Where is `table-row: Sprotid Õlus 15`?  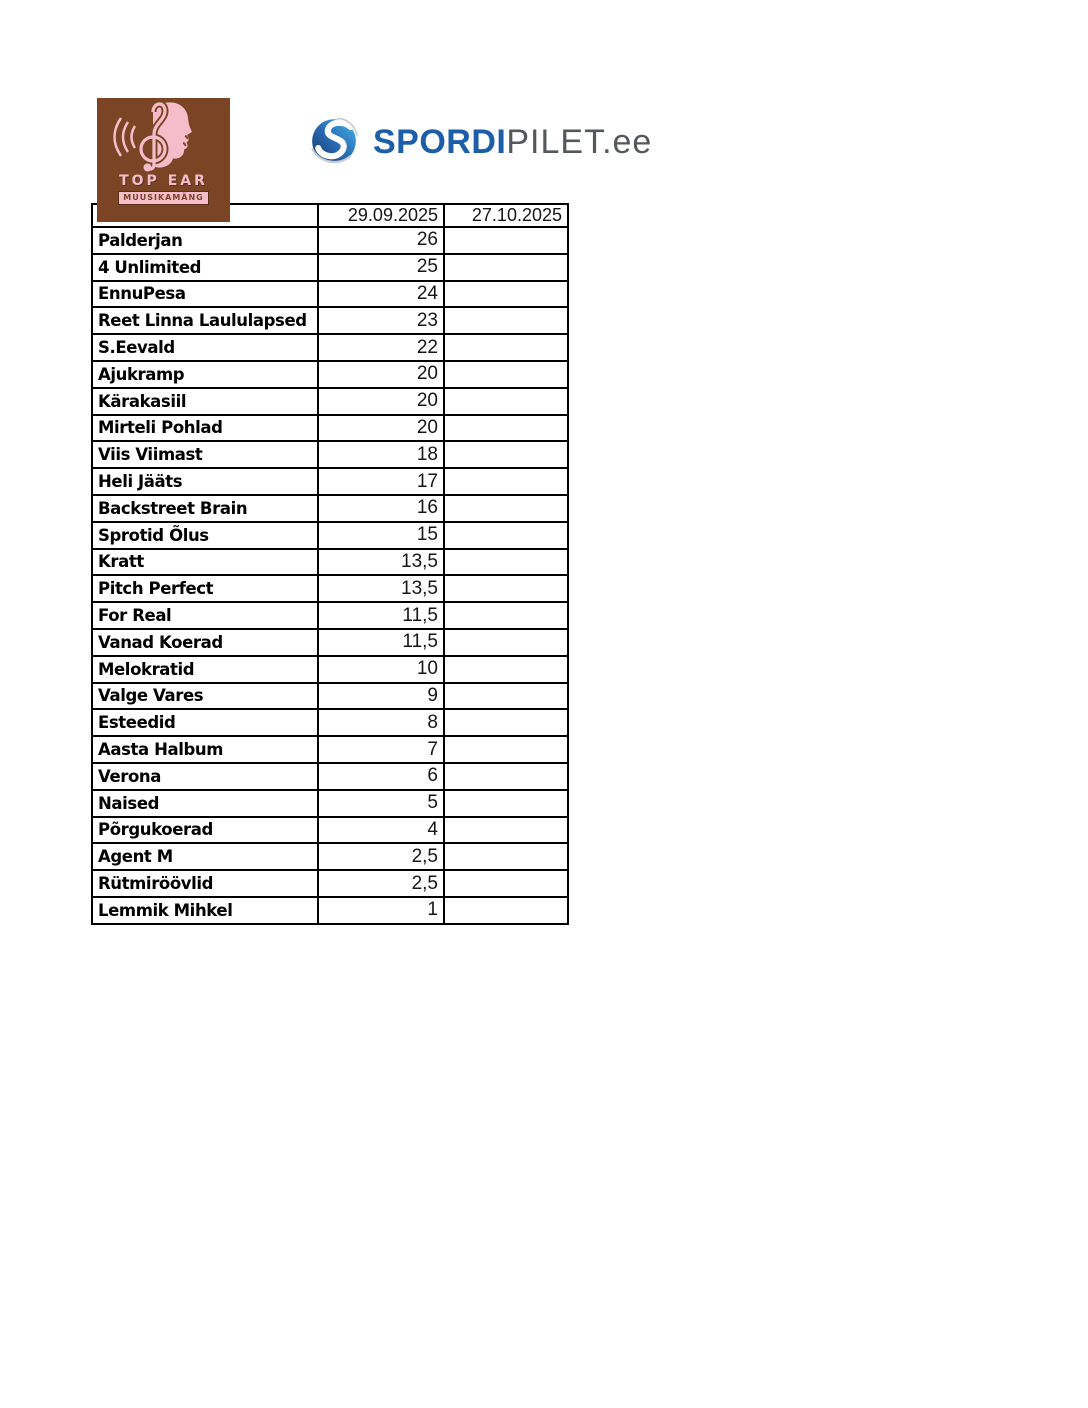 table-row: Sprotid Õlus 15 is located at coordinates (330, 535).